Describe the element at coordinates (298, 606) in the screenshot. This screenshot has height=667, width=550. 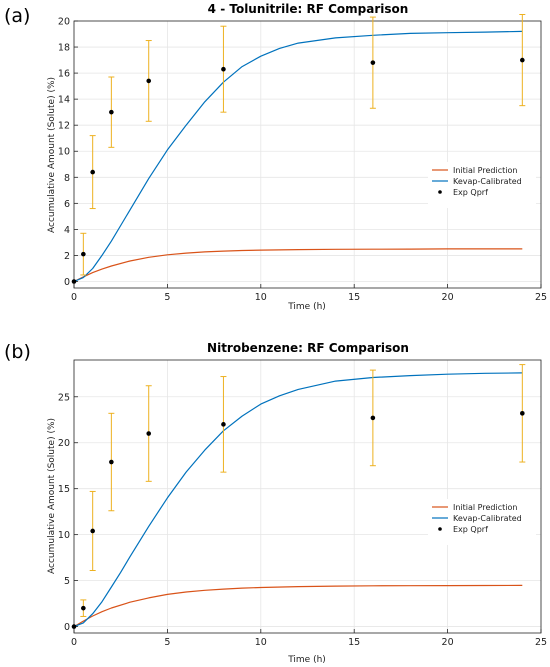
I see `initial-prediction-line-b` at that location.